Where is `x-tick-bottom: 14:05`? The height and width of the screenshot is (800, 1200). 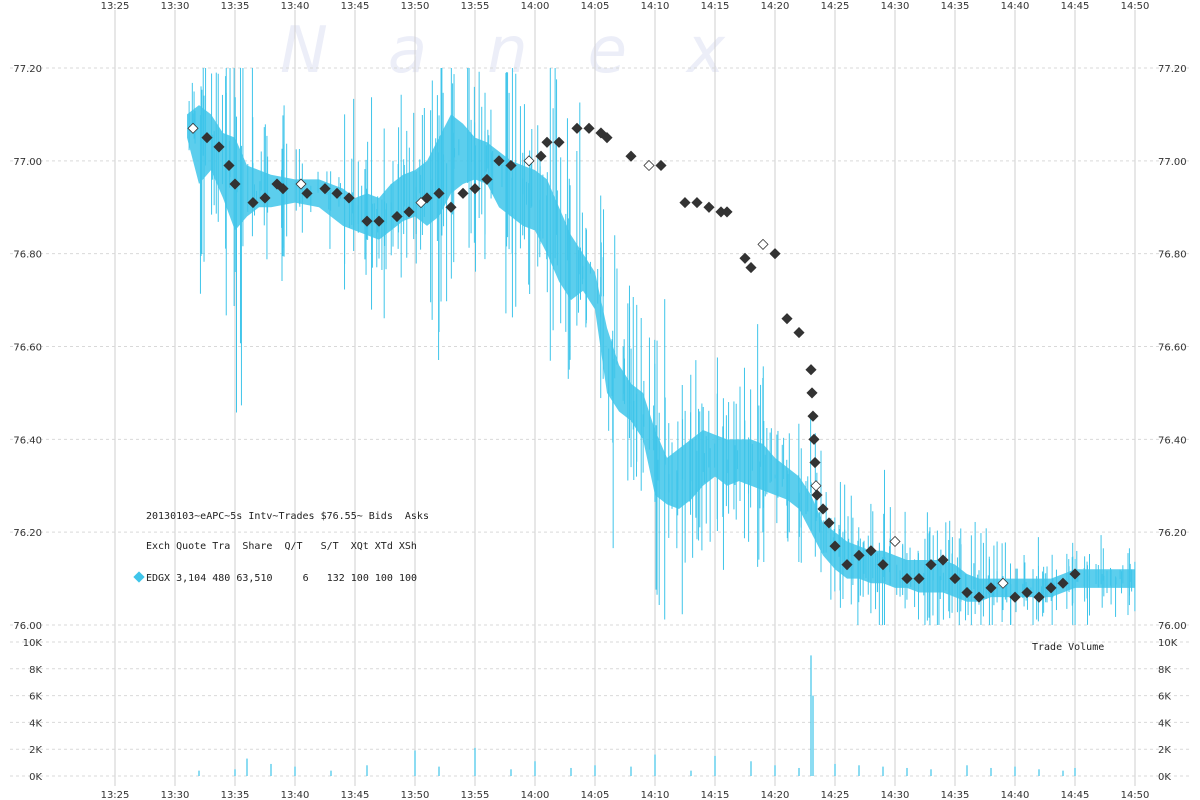 x-tick-bottom: 14:05 is located at coordinates (595, 795).